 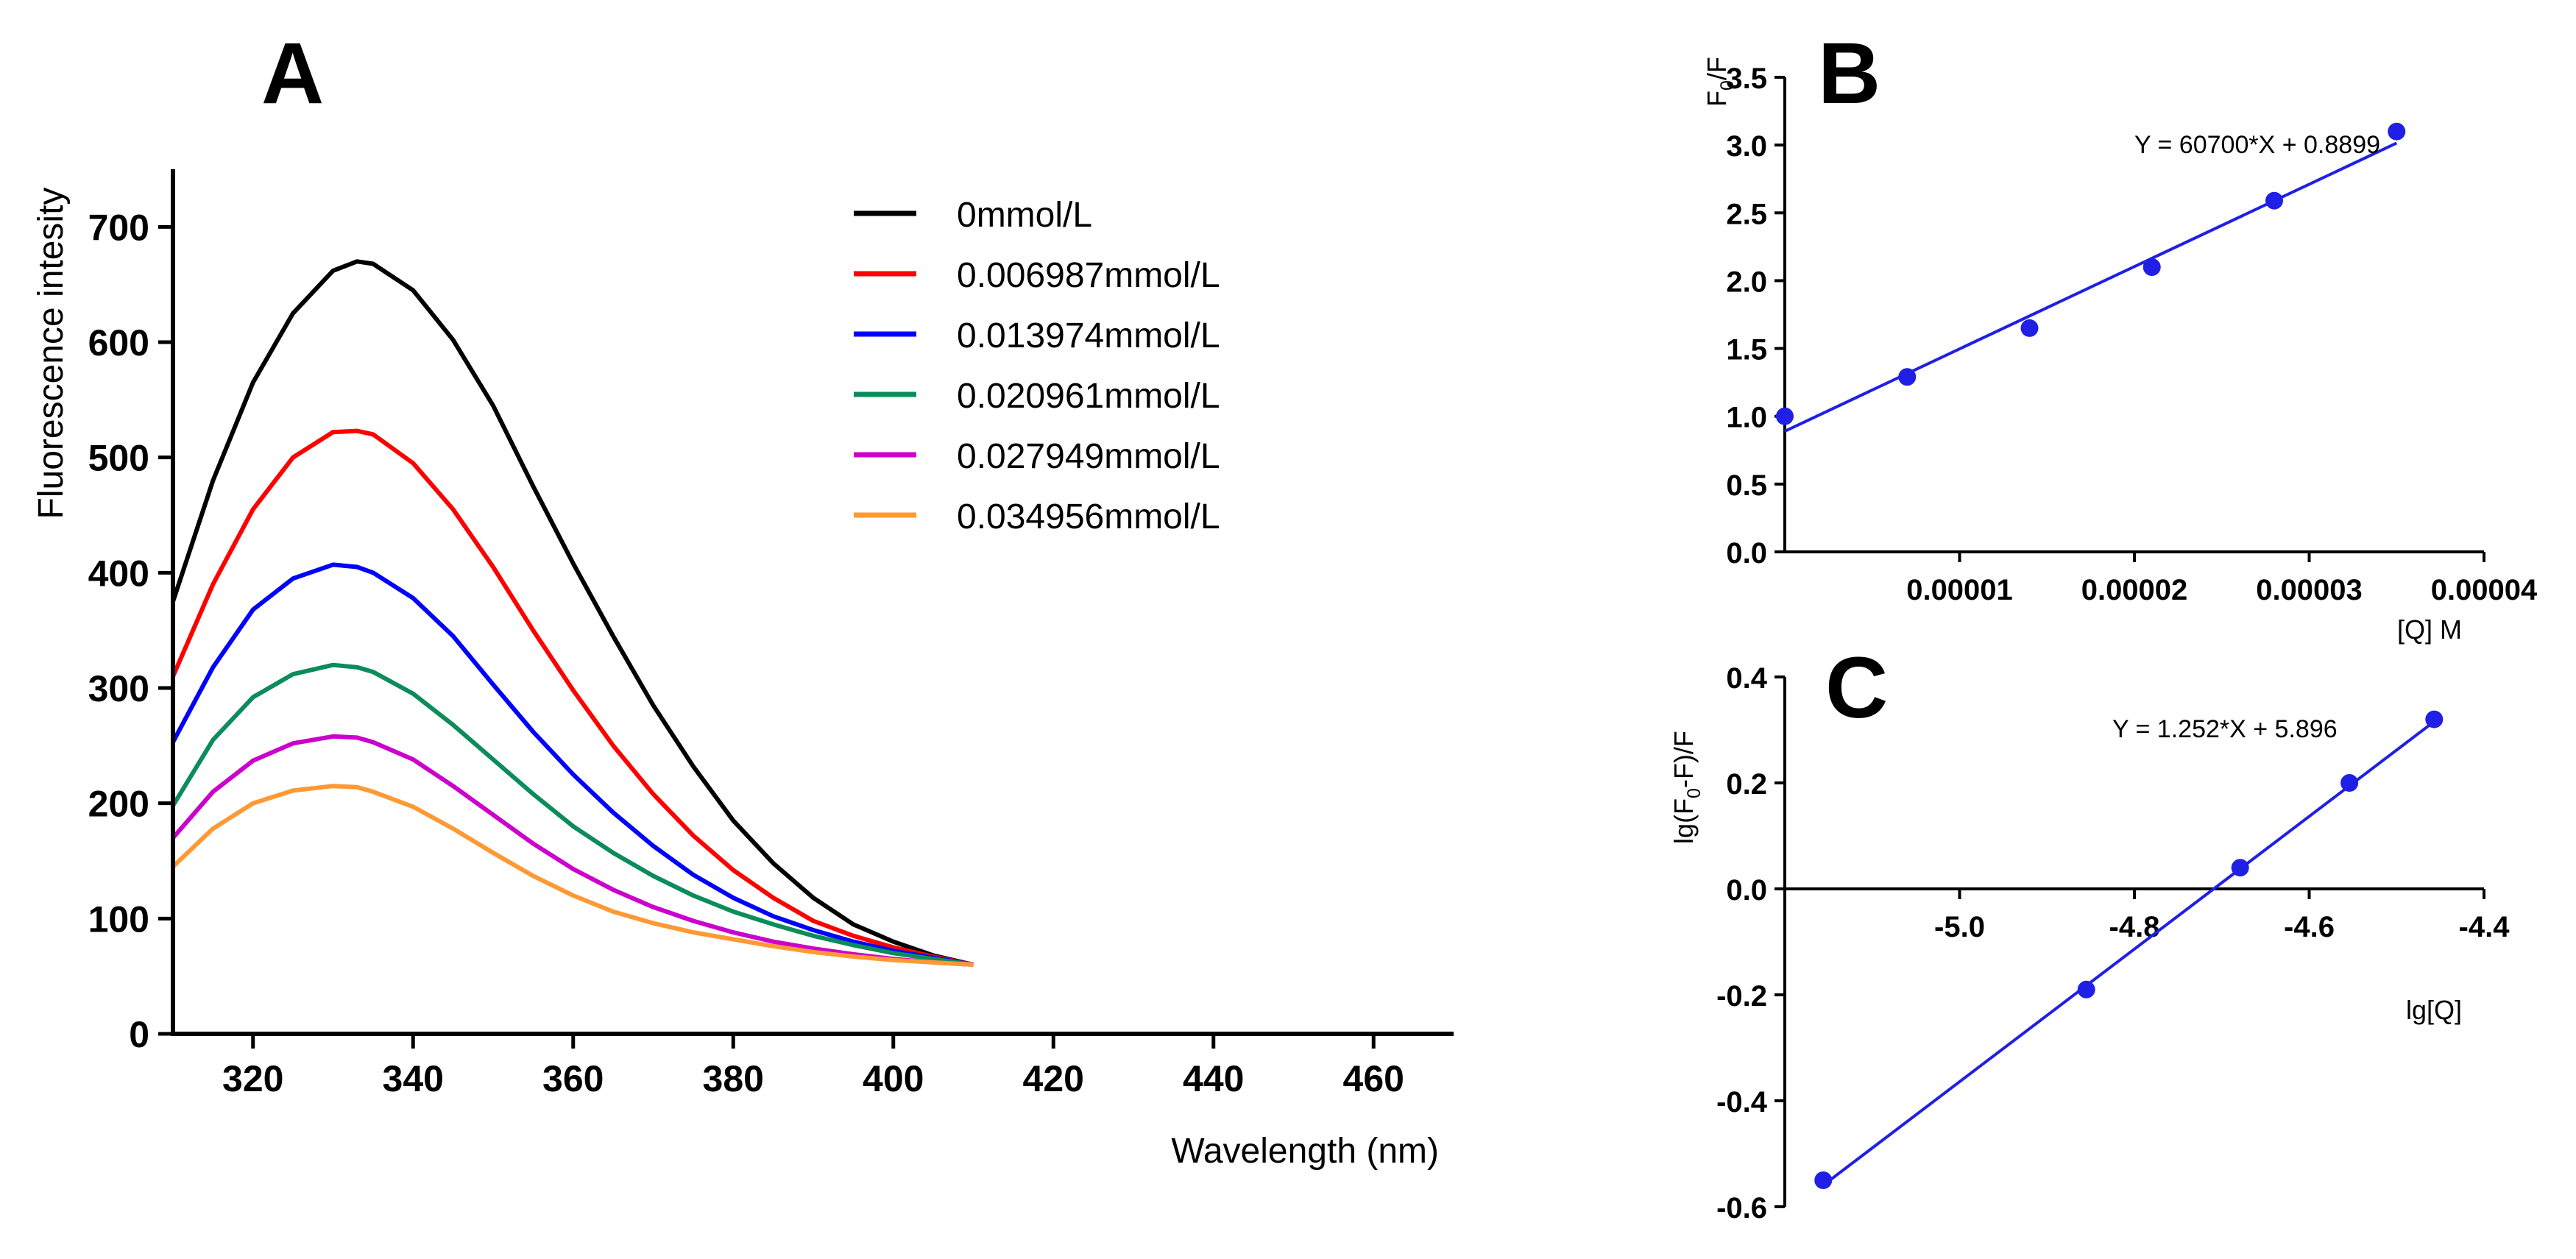 What do you see at coordinates (413, 1078) in the screenshot?
I see `x-tick-label-1: 340` at bounding box center [413, 1078].